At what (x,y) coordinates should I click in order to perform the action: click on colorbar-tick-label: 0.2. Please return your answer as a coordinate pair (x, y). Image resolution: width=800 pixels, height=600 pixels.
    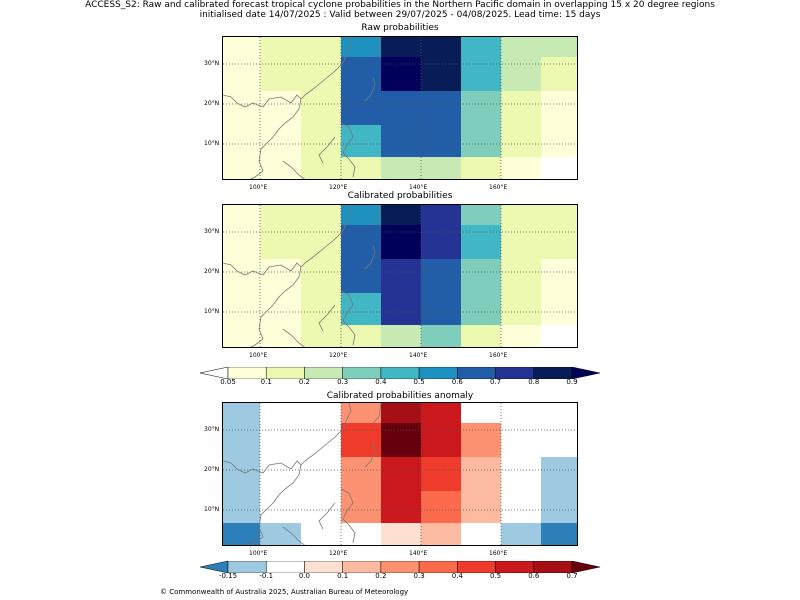
    Looking at the image, I should click on (304, 382).